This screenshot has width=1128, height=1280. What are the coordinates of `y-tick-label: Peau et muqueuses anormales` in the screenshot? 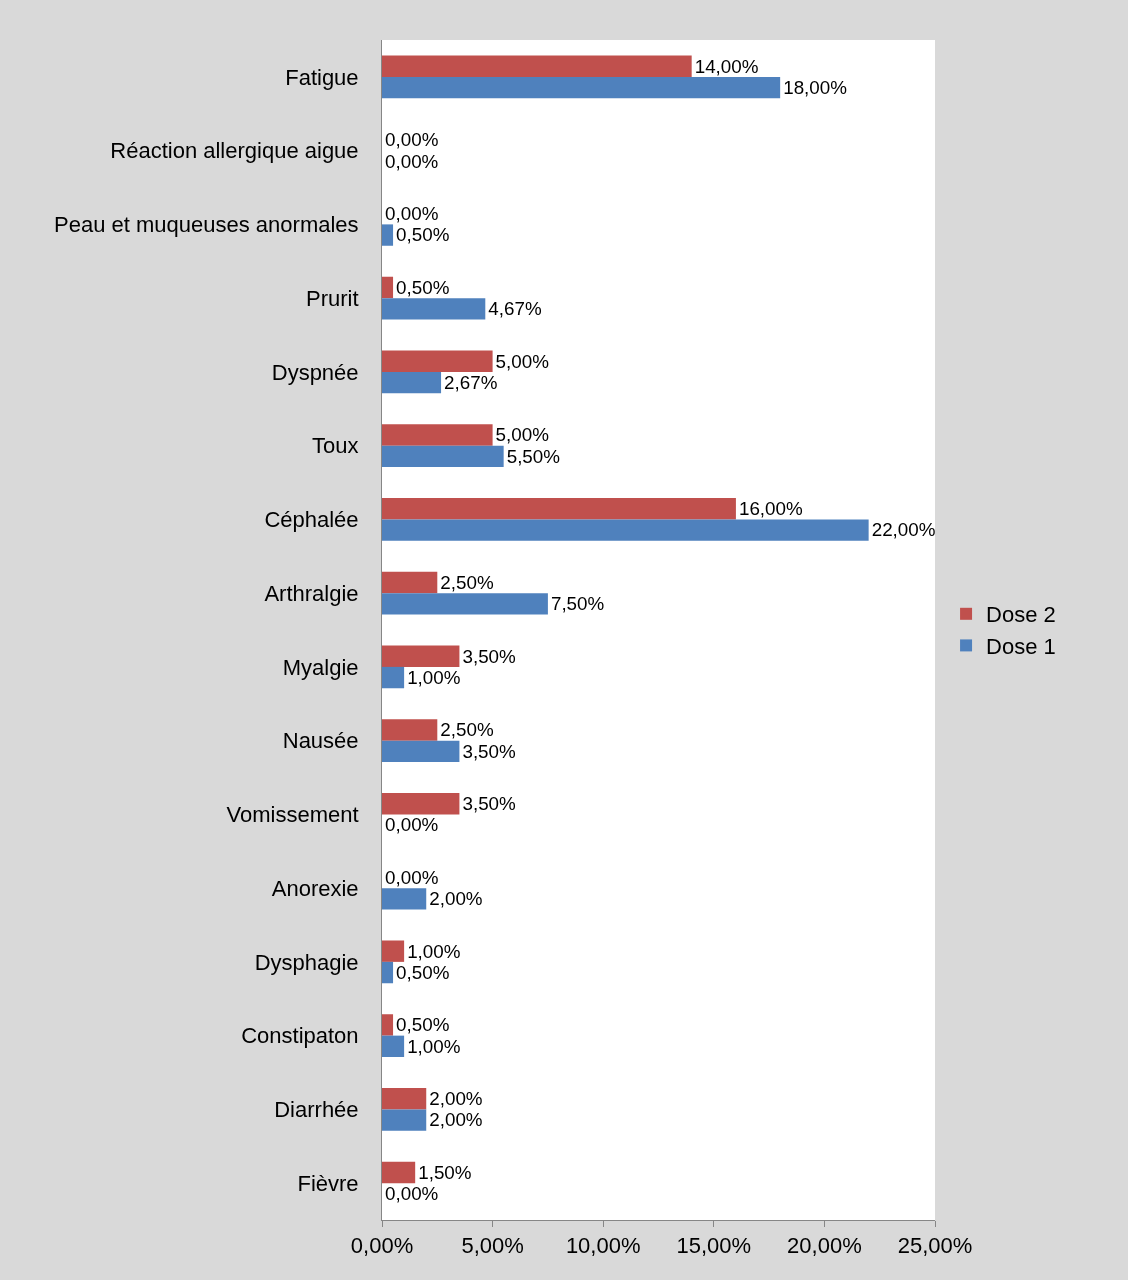 It's located at (206, 225).